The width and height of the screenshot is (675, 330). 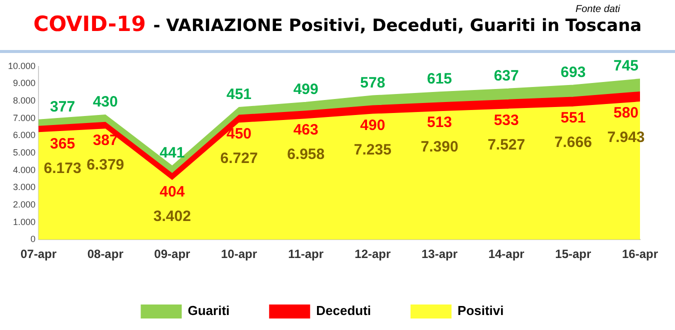 I want to click on y-tick-label: 7.000, so click(x=24, y=117).